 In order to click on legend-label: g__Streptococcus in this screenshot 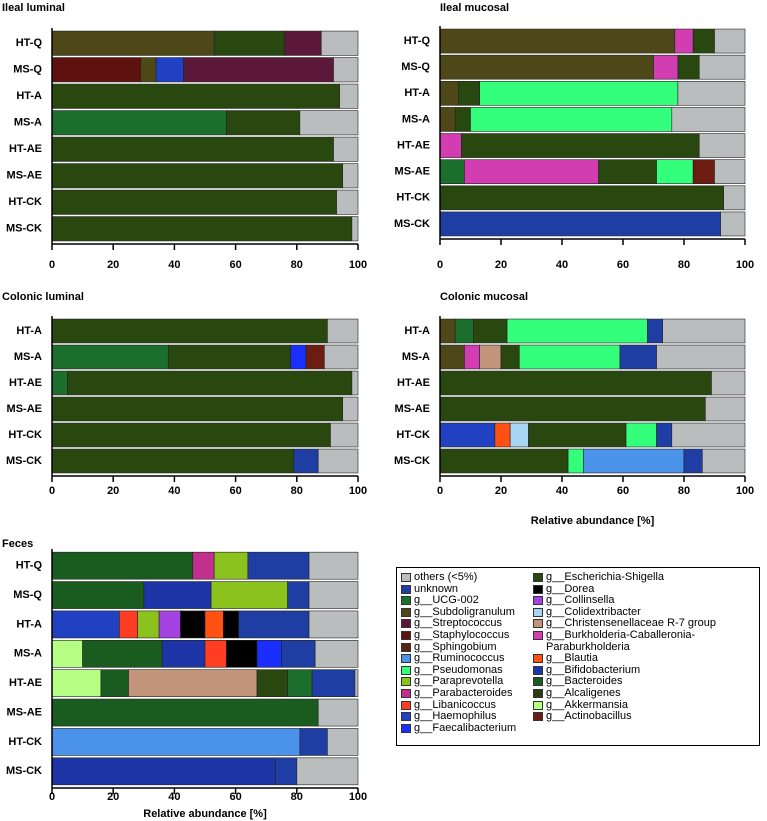, I will do `click(458, 623)`.